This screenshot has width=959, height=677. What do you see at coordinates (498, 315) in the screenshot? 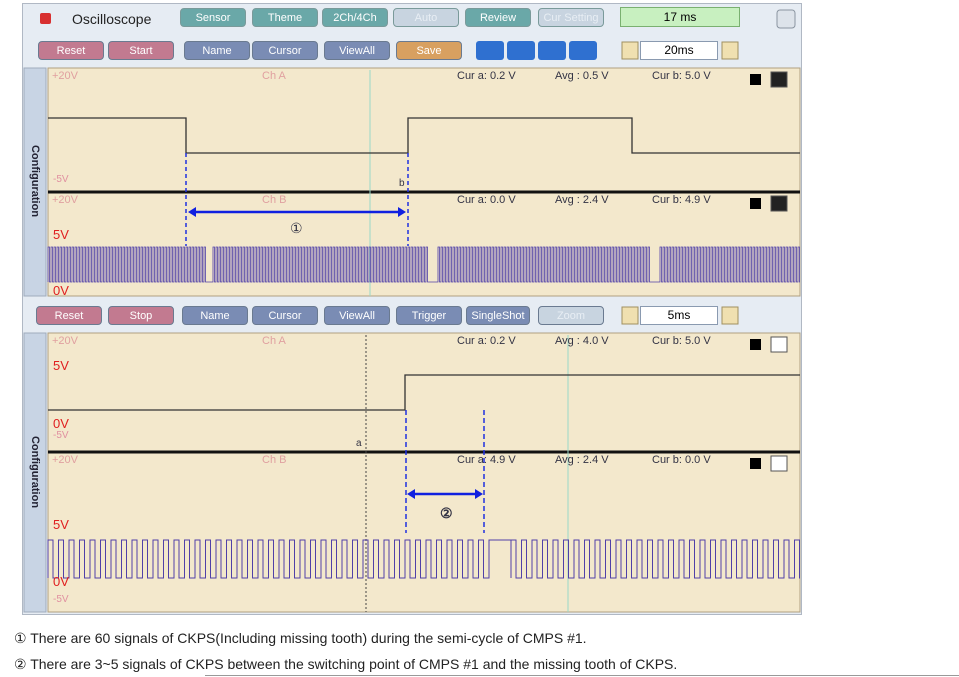
I see `button: SingleShot` at bounding box center [498, 315].